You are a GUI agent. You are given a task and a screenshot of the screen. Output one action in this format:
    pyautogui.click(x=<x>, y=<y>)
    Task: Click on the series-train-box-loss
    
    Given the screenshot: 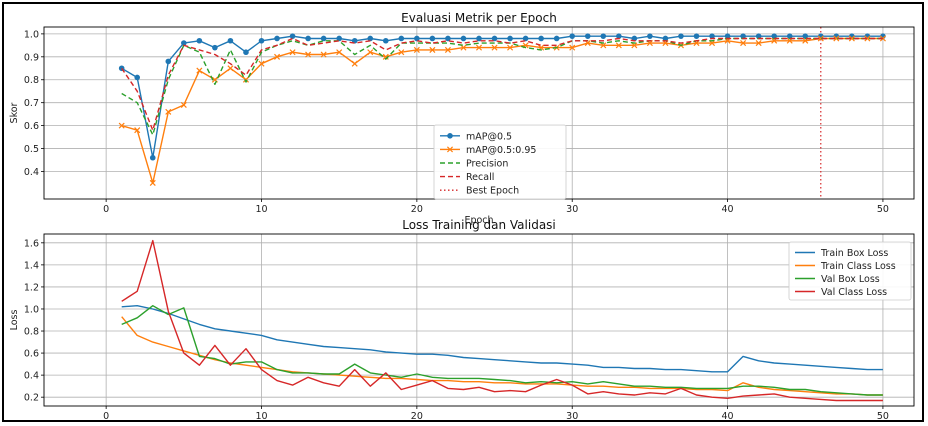 What is the action you would take?
    pyautogui.click(x=502, y=339)
    